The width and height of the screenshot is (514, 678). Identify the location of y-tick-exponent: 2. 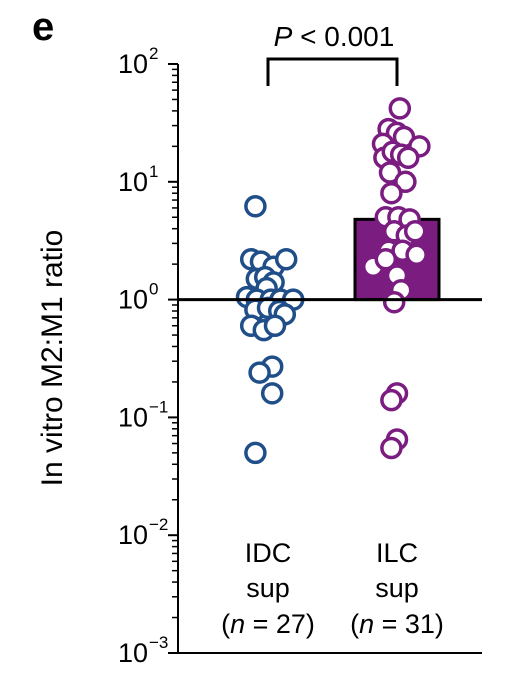
(153, 53).